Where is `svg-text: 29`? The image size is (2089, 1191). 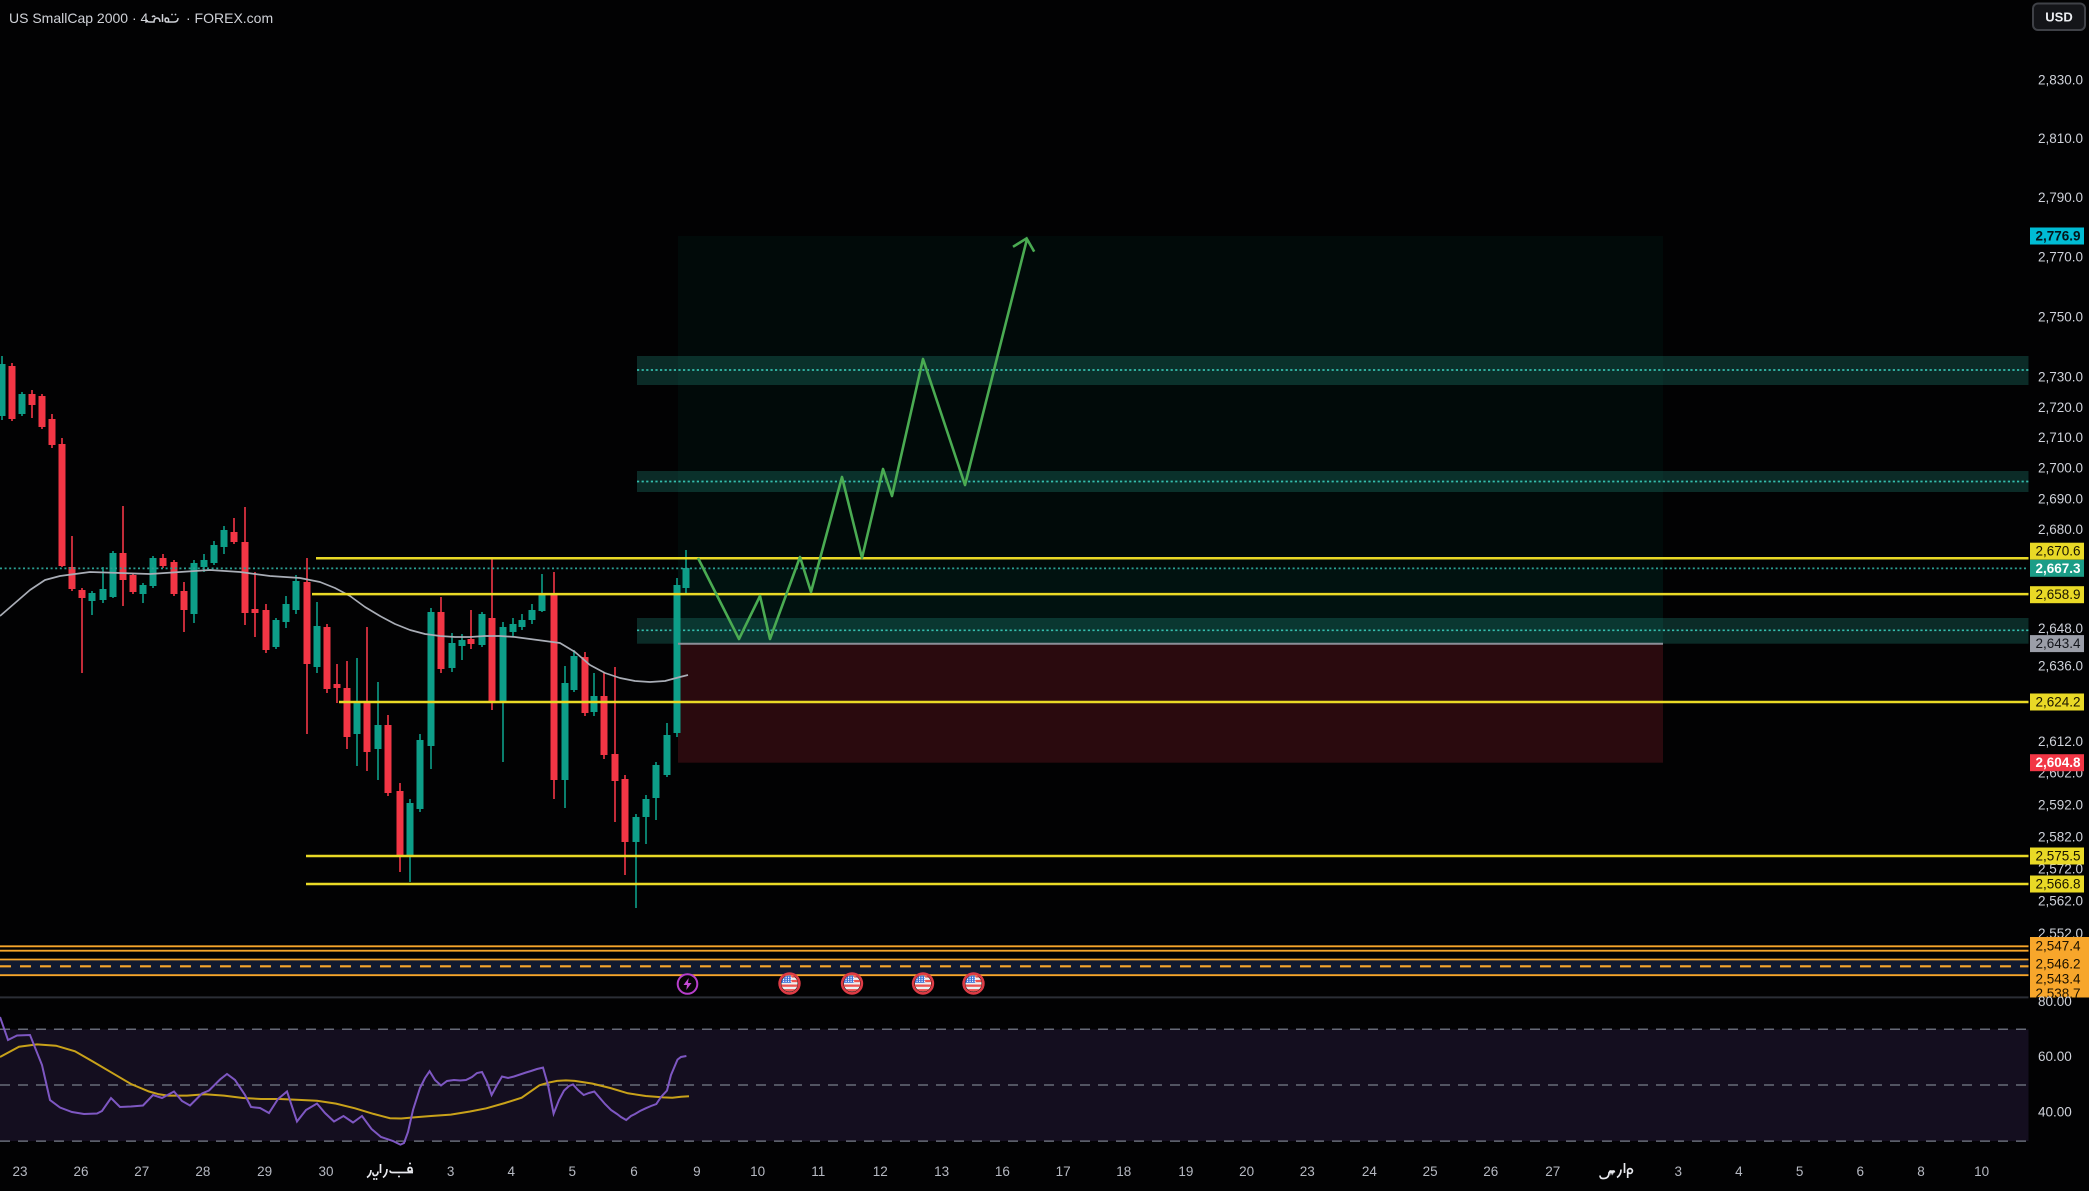 svg-text: 29 is located at coordinates (264, 1171).